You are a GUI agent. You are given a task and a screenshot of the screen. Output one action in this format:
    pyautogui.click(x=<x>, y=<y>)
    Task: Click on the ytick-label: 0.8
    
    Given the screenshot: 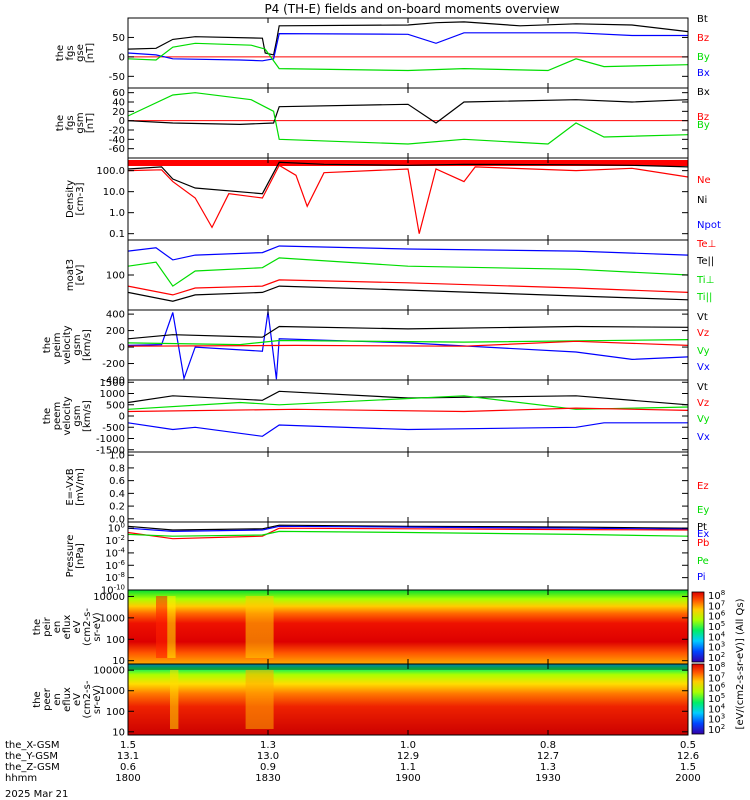 What is the action you would take?
    pyautogui.click(x=117, y=468)
    